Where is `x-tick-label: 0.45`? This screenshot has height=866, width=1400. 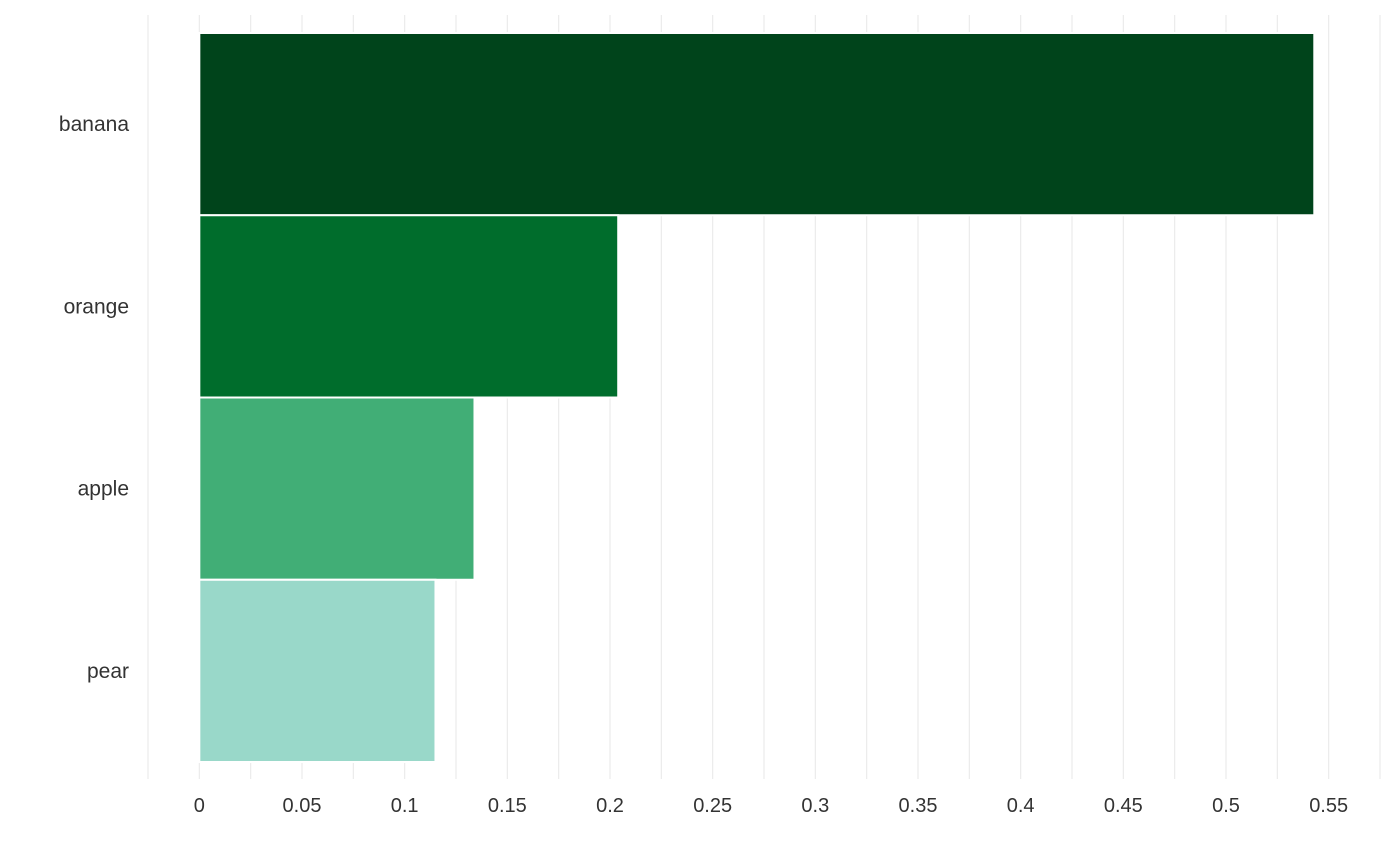
x-tick-label: 0.45 is located at coordinates (1123, 806).